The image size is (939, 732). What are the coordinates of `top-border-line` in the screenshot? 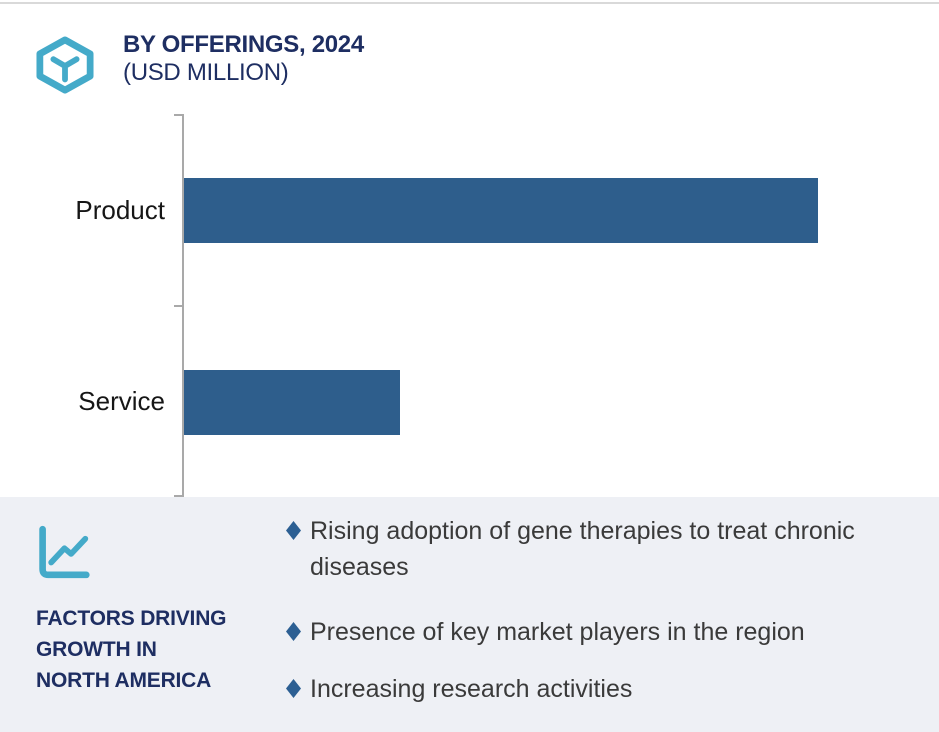 It's located at (469, 3).